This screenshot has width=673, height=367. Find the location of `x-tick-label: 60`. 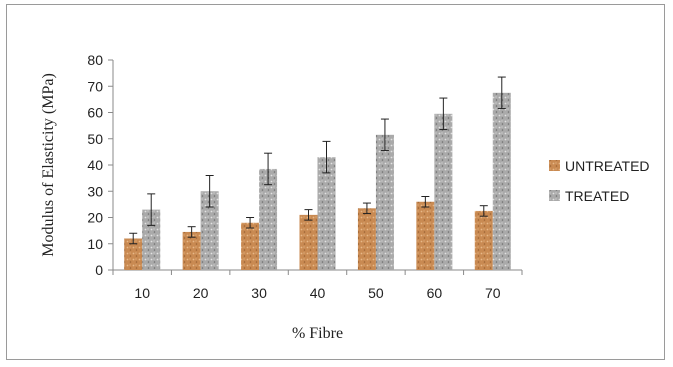

x-tick-label: 60 is located at coordinates (435, 293).